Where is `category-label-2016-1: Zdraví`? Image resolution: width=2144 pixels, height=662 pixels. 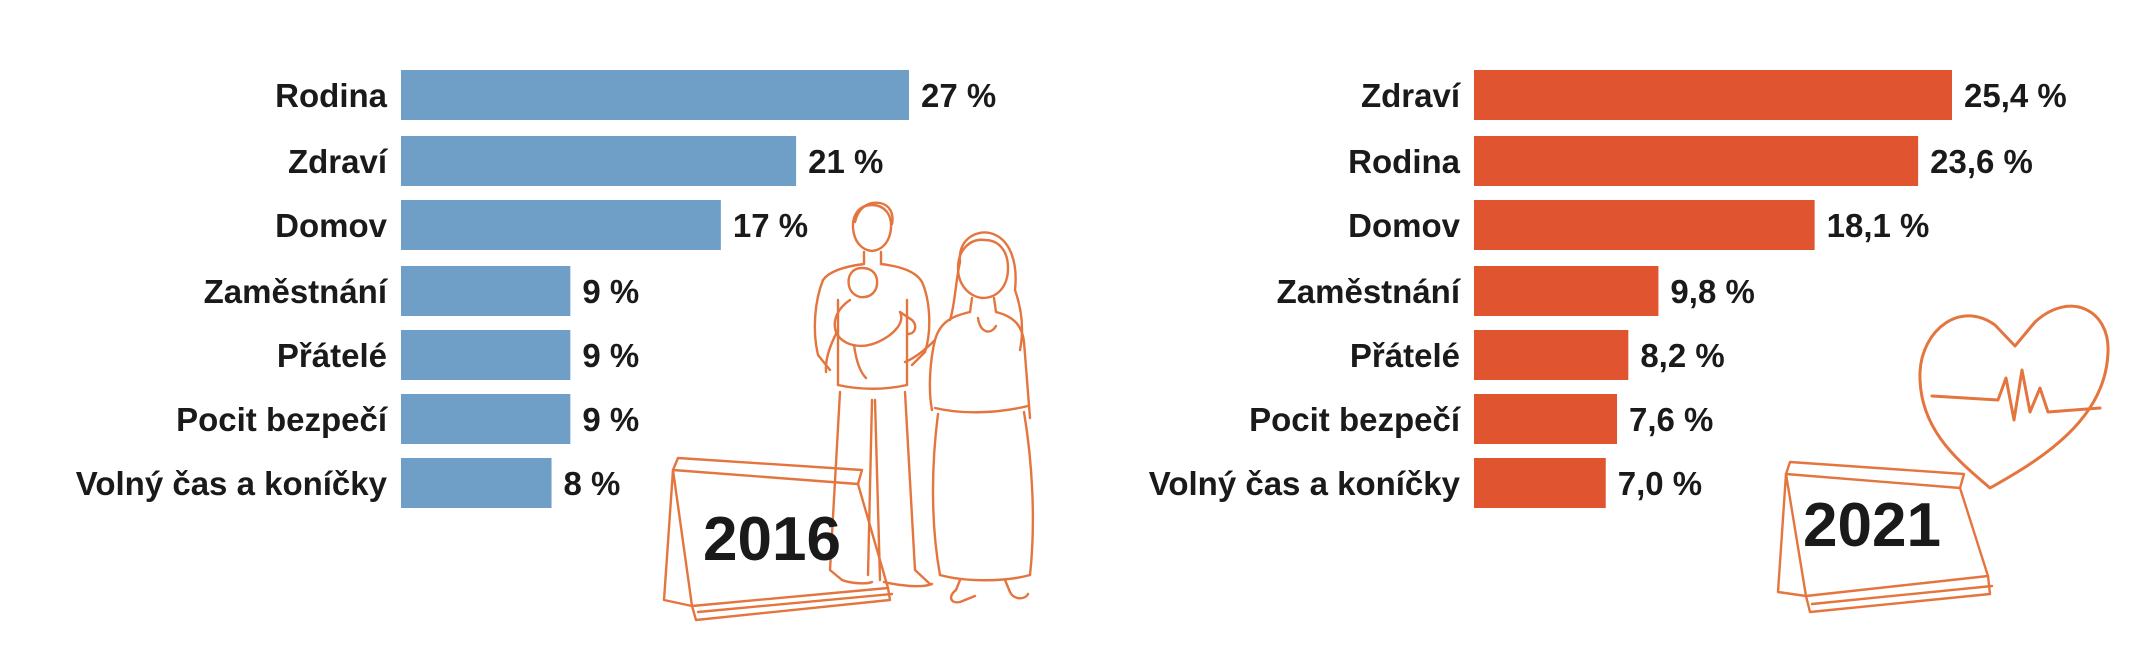
category-label-2016-1: Zdraví is located at coordinates (338, 161).